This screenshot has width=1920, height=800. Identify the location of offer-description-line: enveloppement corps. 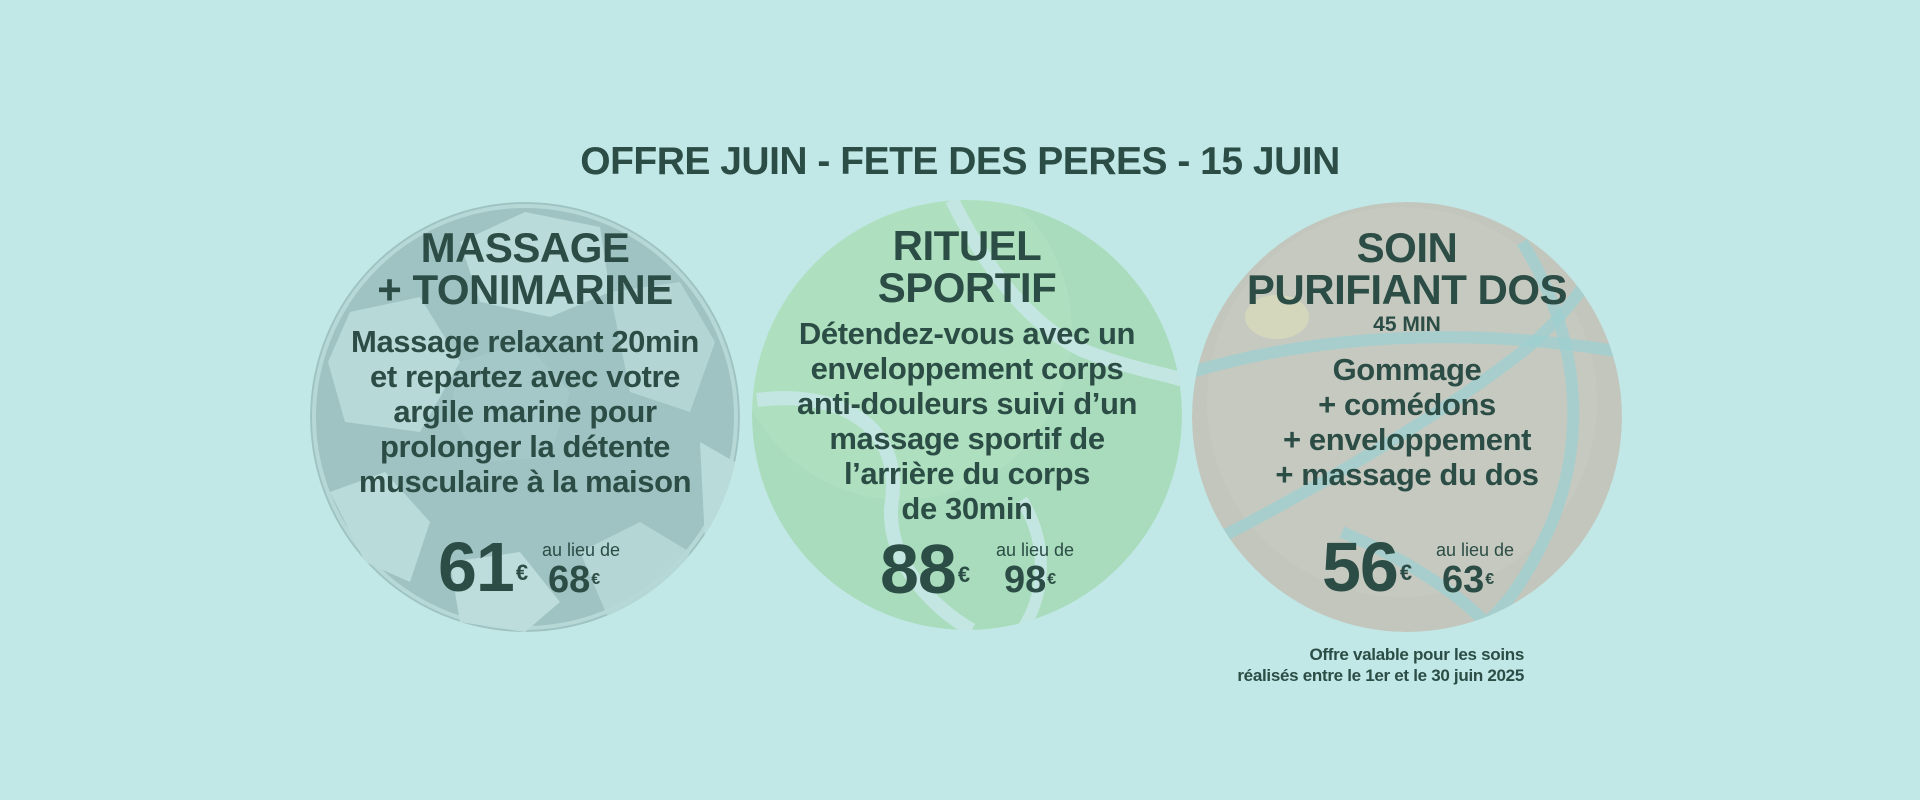
(967, 368).